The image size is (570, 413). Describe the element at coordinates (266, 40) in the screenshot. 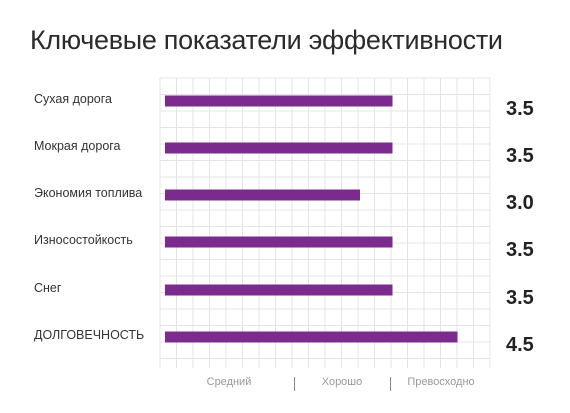

I see `chart-title: Ключевые показатели эффективности` at that location.